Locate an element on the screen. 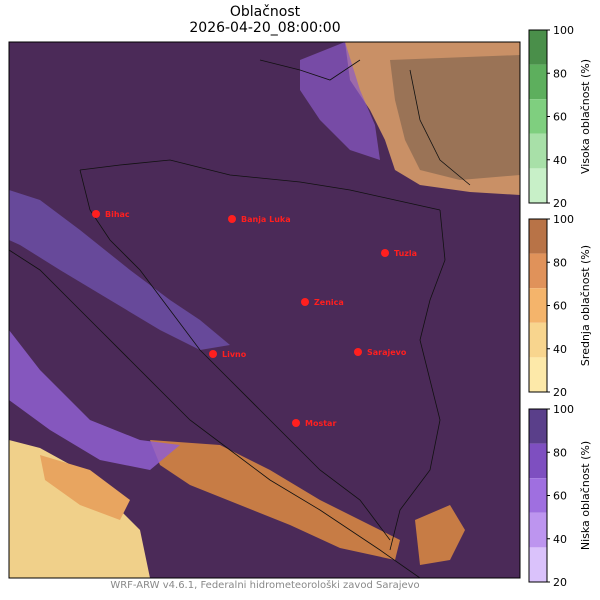 The width and height of the screenshot is (600, 600). city-marker-tuzla is located at coordinates (385, 253).